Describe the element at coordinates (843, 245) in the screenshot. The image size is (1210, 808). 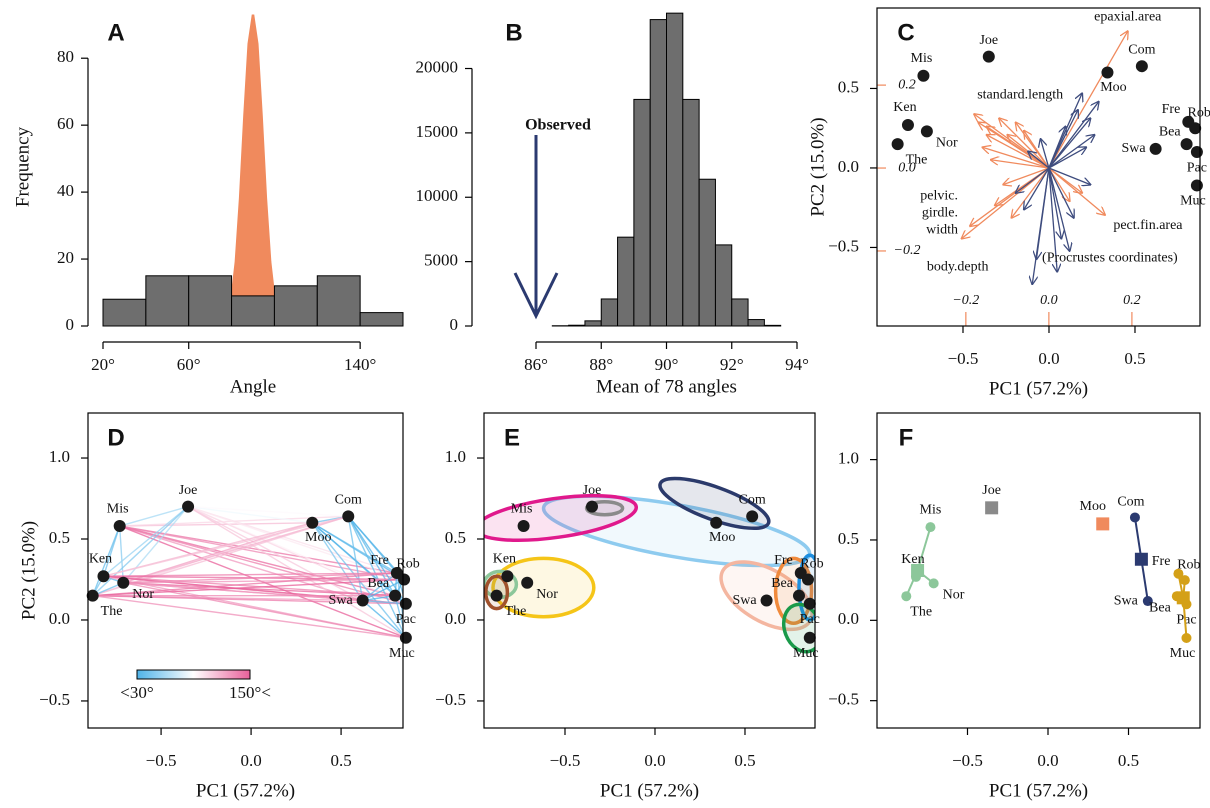
I see `y-tick-label: −0.5` at that location.